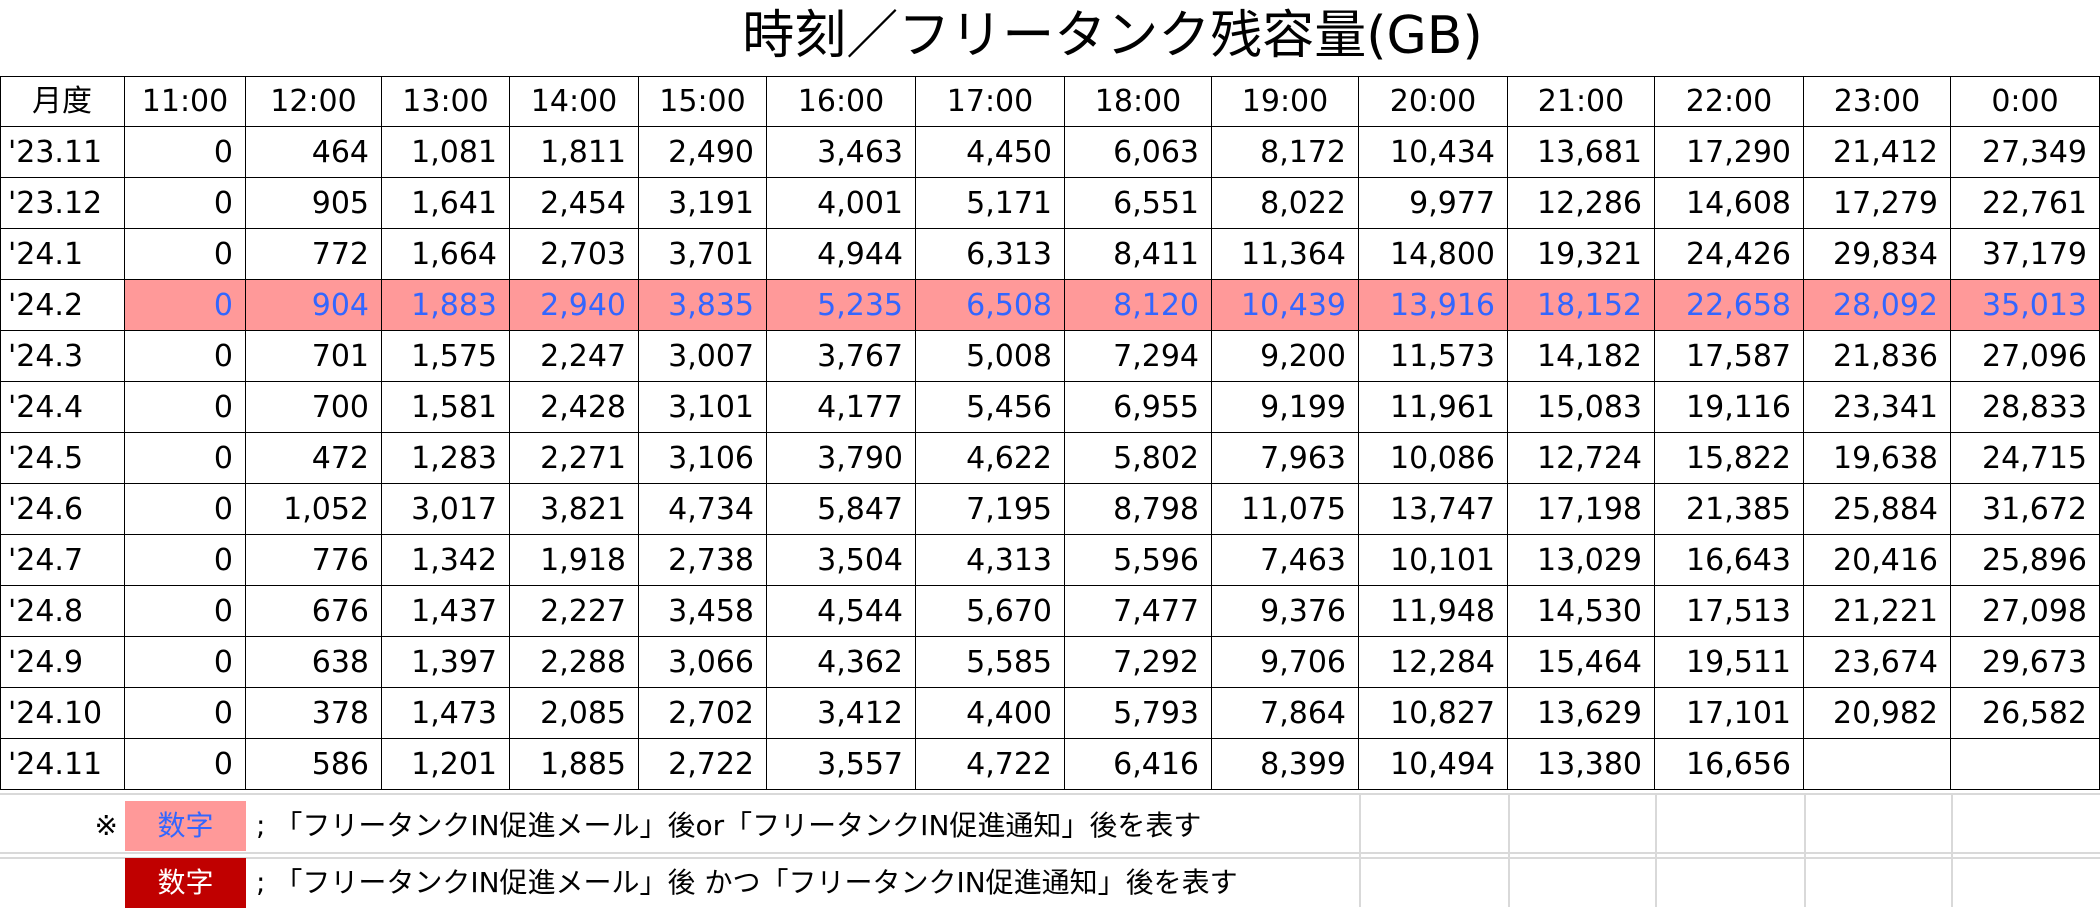 Image resolution: width=2100 pixels, height=908 pixels. I want to click on cell: 1,885, so click(574, 764).